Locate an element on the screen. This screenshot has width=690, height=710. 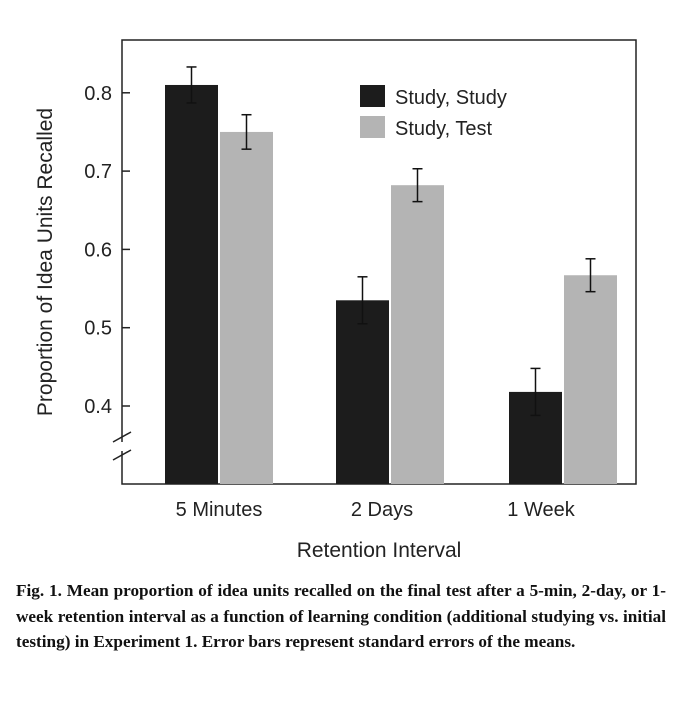
y-axis: 0.4 0.5 0.6 0.7 0.8 is located at coordinates (107, 250).